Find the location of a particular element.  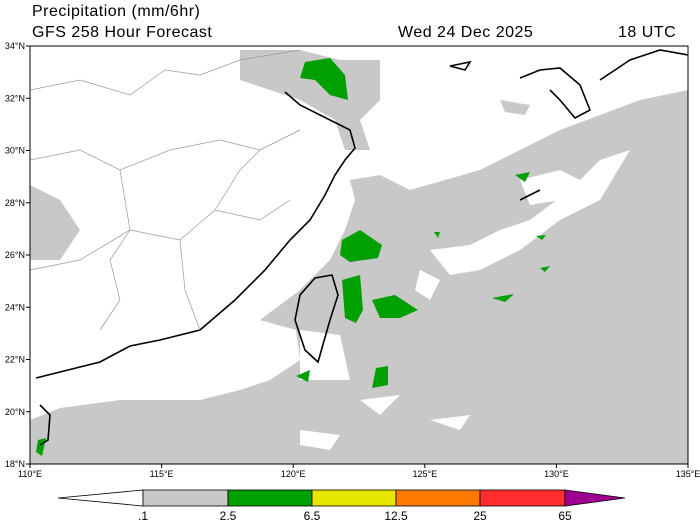

valid-date: Wed 24 Dec 2025 is located at coordinates (465, 32).